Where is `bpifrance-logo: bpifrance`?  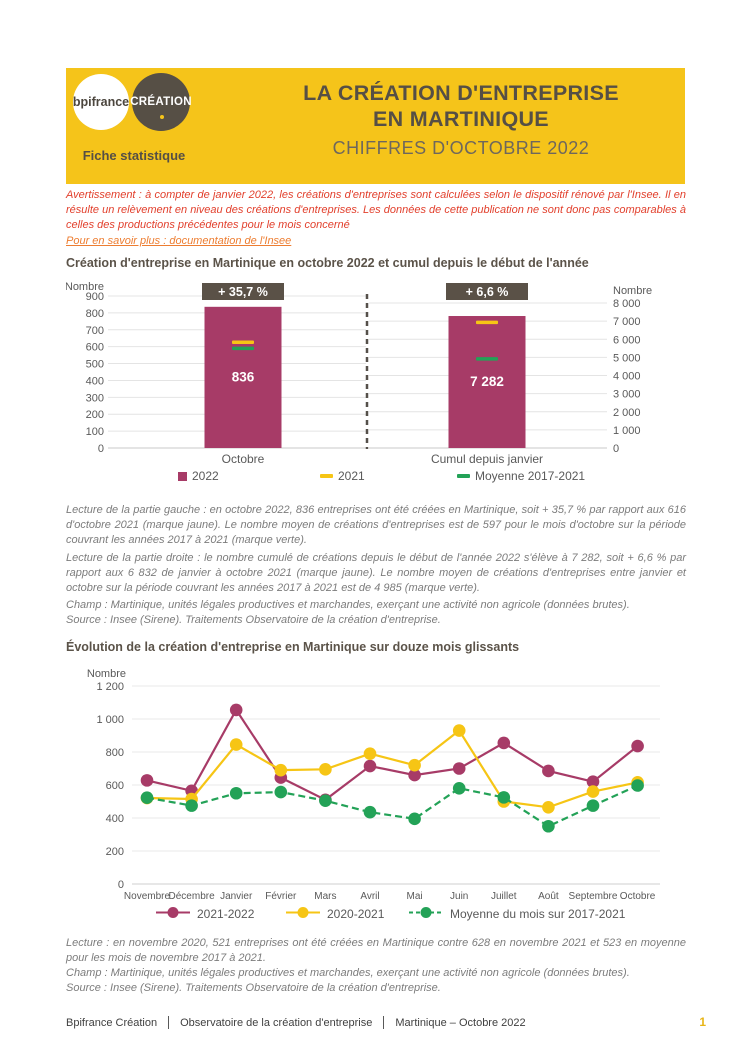
bpifrance-logo: bpifrance is located at coordinates (101, 102).